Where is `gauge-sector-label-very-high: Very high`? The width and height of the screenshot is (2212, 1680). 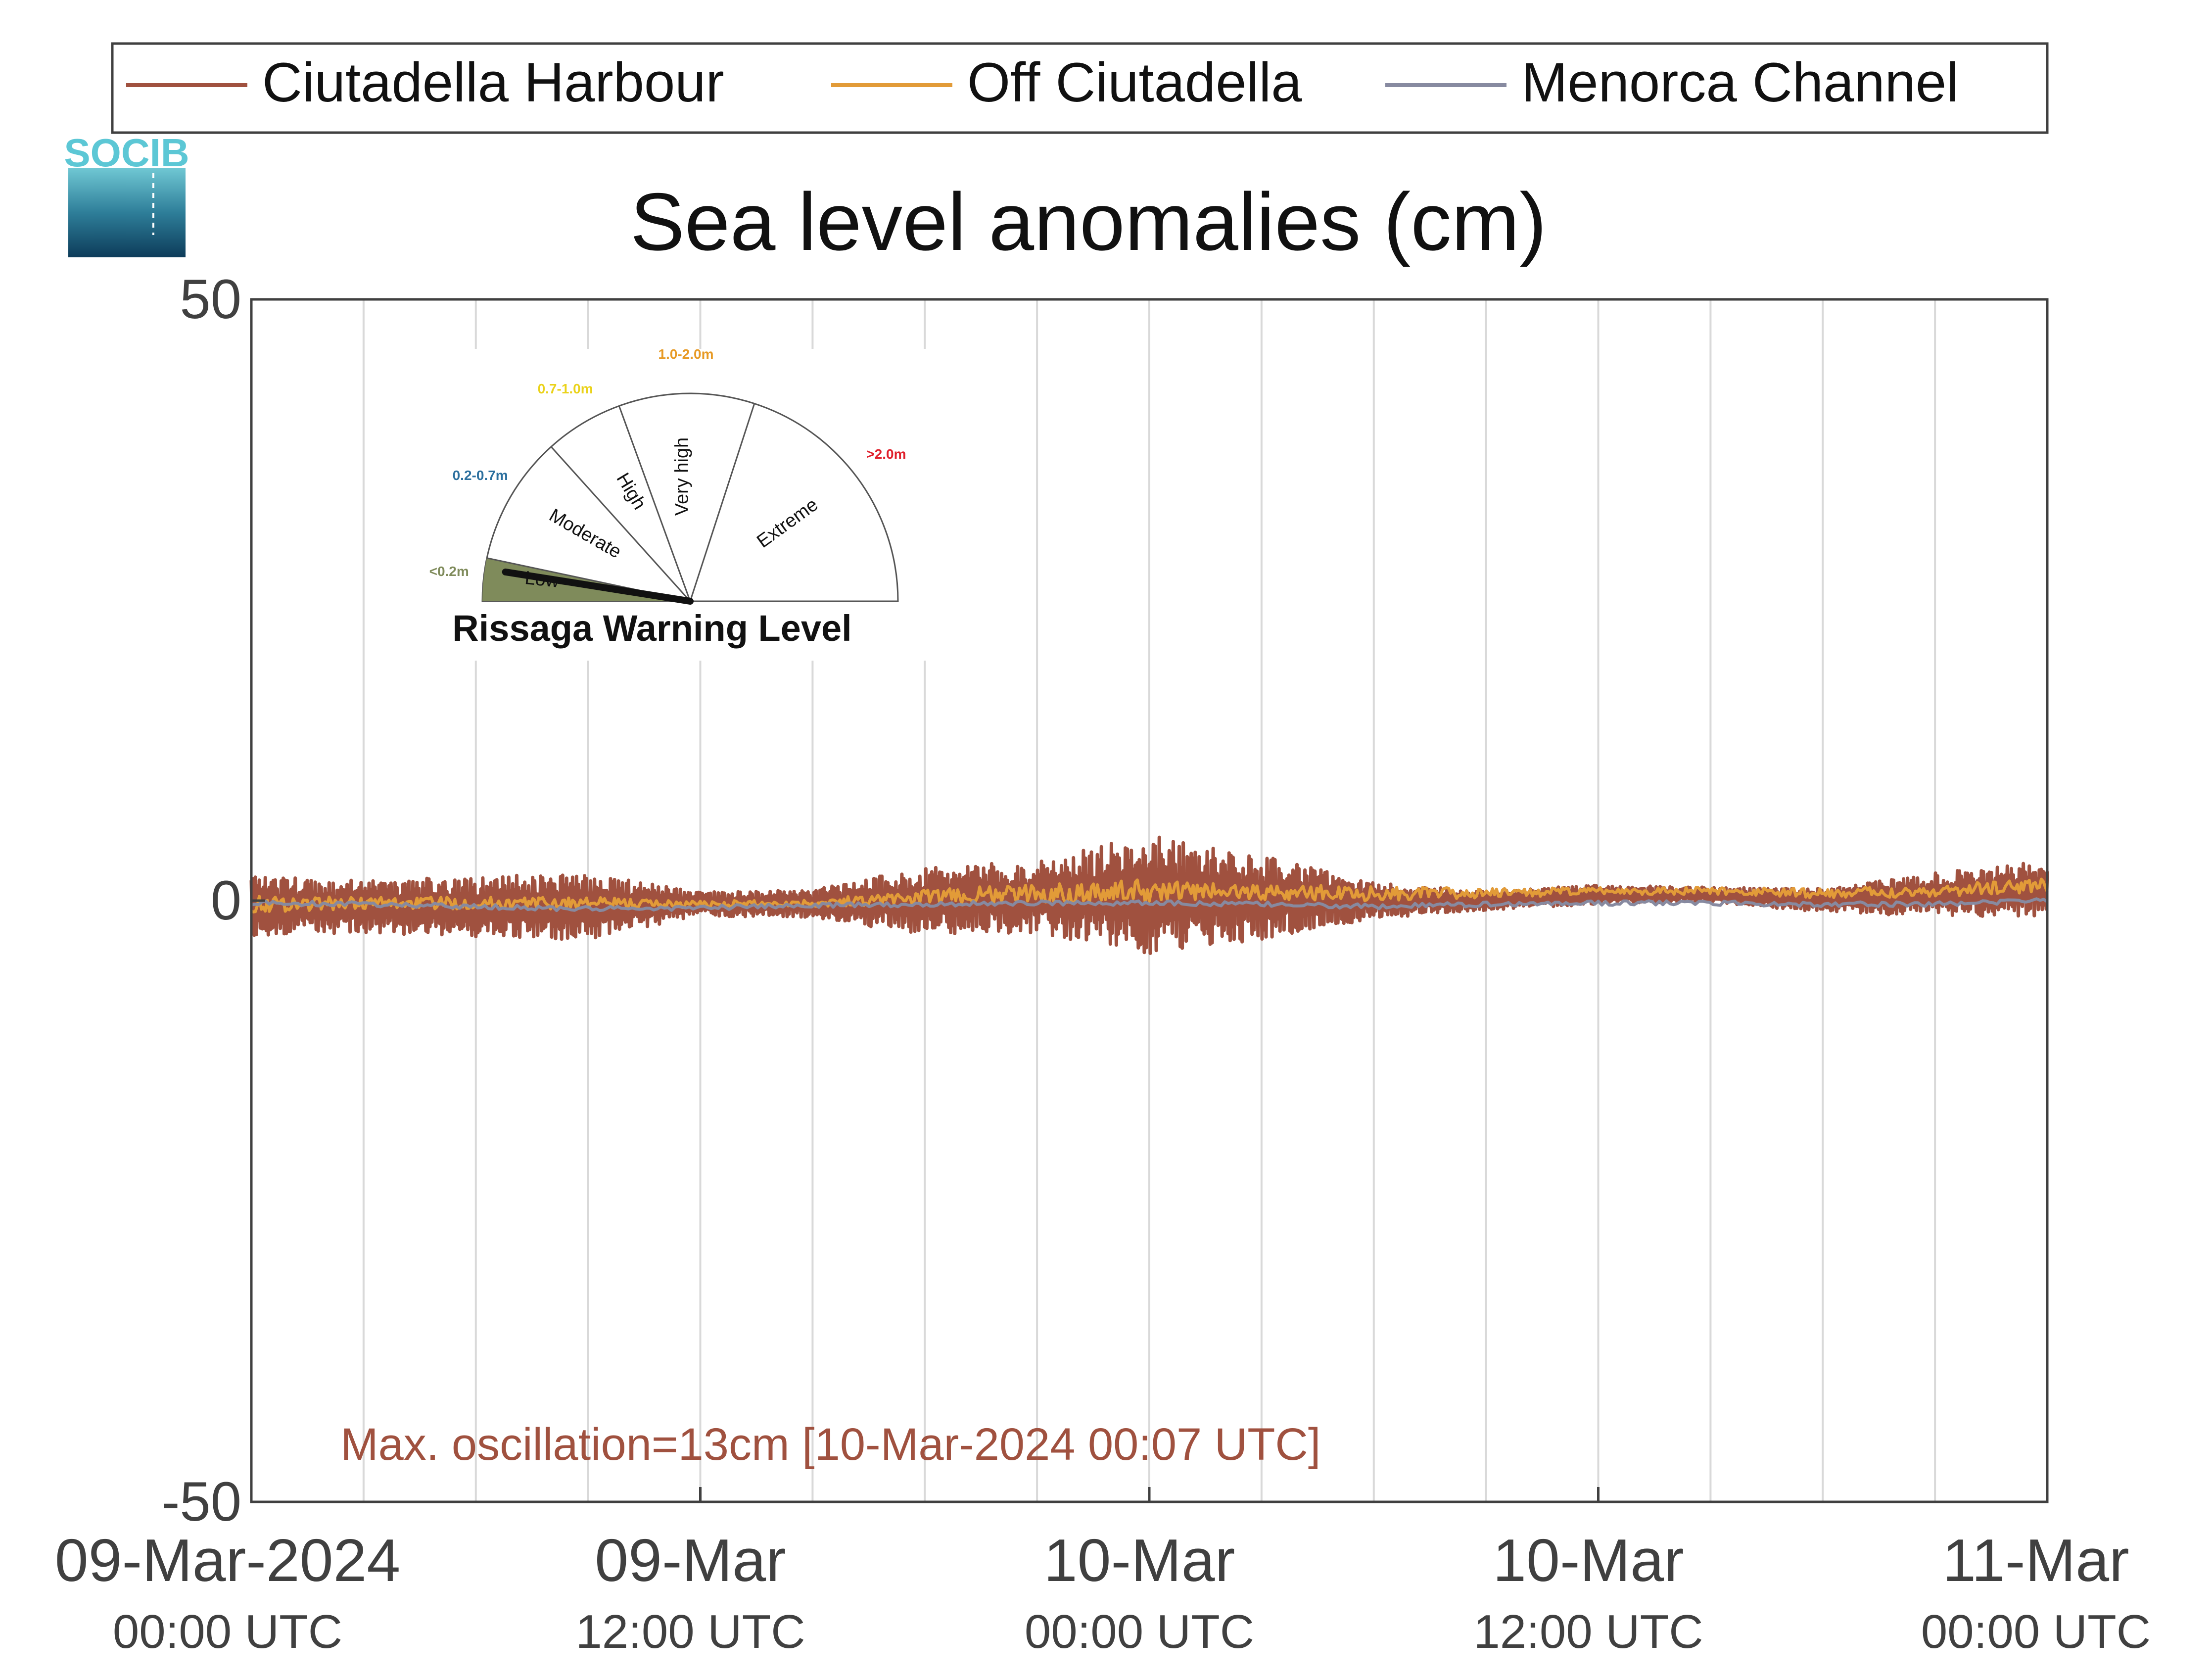
gauge-sector-label-very-high: Very high is located at coordinates (682, 477).